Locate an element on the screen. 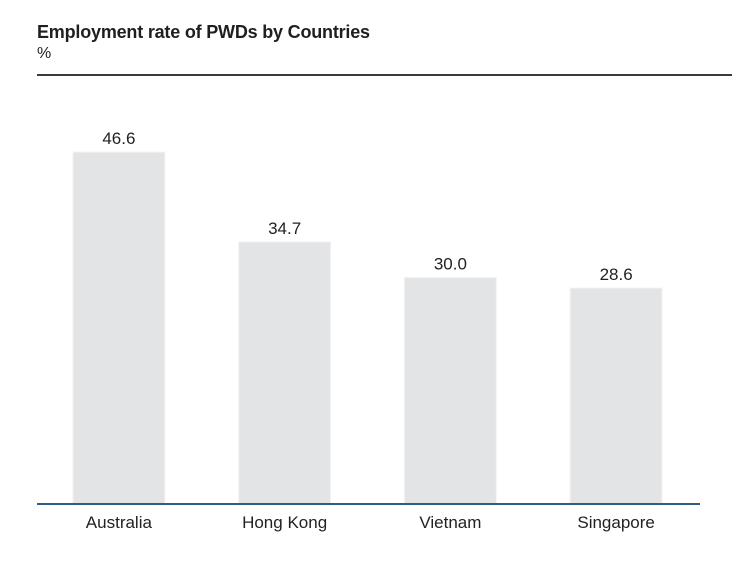 The width and height of the screenshot is (750, 566). x-tick-labels-group: Australia Hong Kong Vietnam Singapore is located at coordinates (370, 522).